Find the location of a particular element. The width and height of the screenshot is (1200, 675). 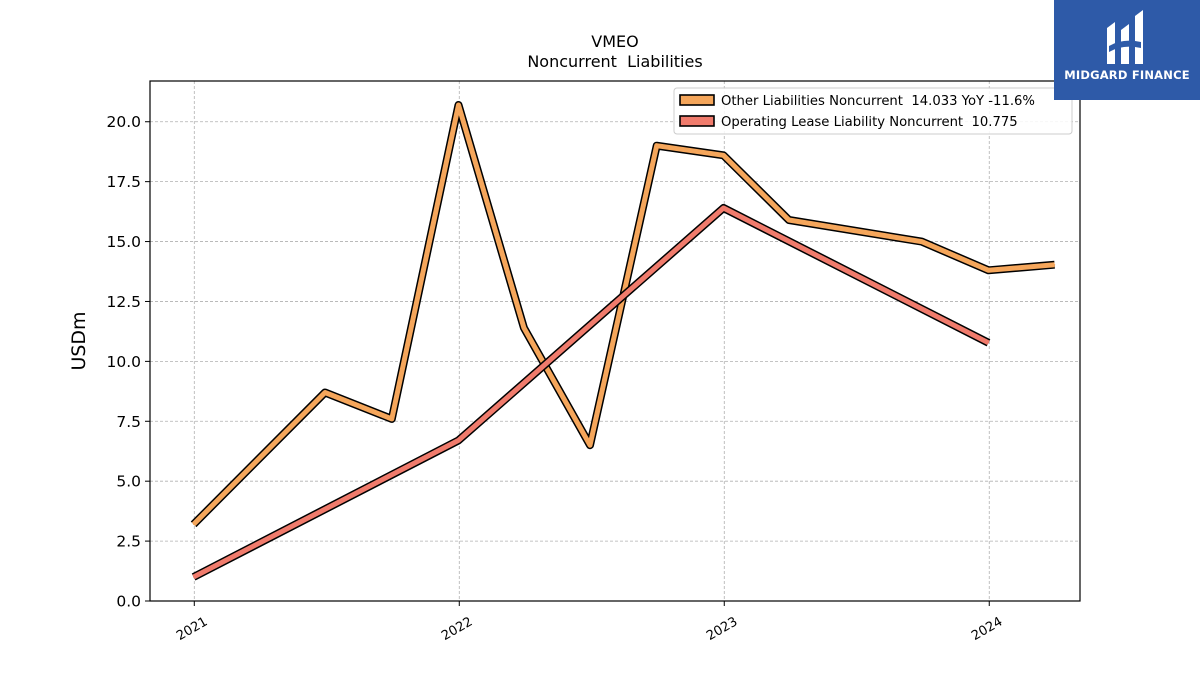

y-tick-label: 17.5 is located at coordinates (123, 182).